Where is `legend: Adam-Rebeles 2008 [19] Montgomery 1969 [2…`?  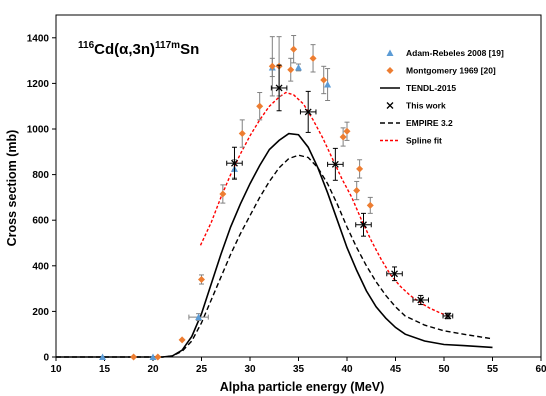 legend: Adam-Rebeles 2008 [19] Montgomery 1969 [2… is located at coordinates (442, 97).